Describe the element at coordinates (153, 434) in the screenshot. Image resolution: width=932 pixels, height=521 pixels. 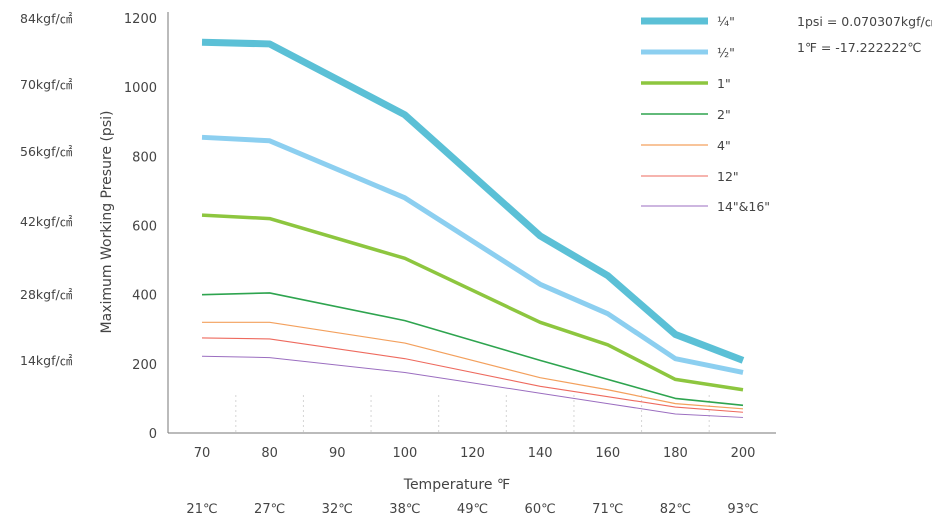
I see `y-tick-label: 0` at that location.